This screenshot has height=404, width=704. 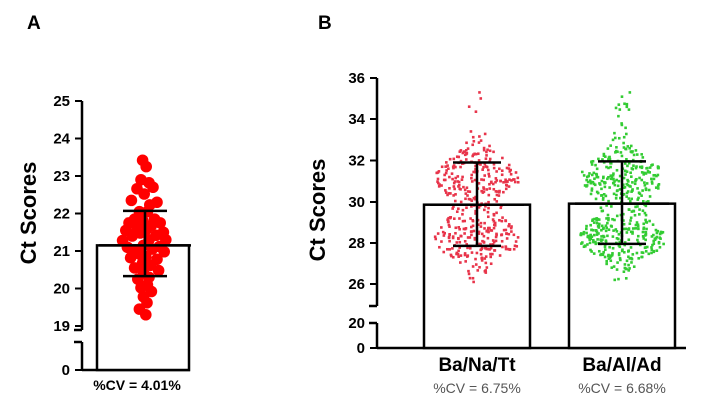 I want to click on panel-b-ytick-32: 32, so click(x=362, y=161).